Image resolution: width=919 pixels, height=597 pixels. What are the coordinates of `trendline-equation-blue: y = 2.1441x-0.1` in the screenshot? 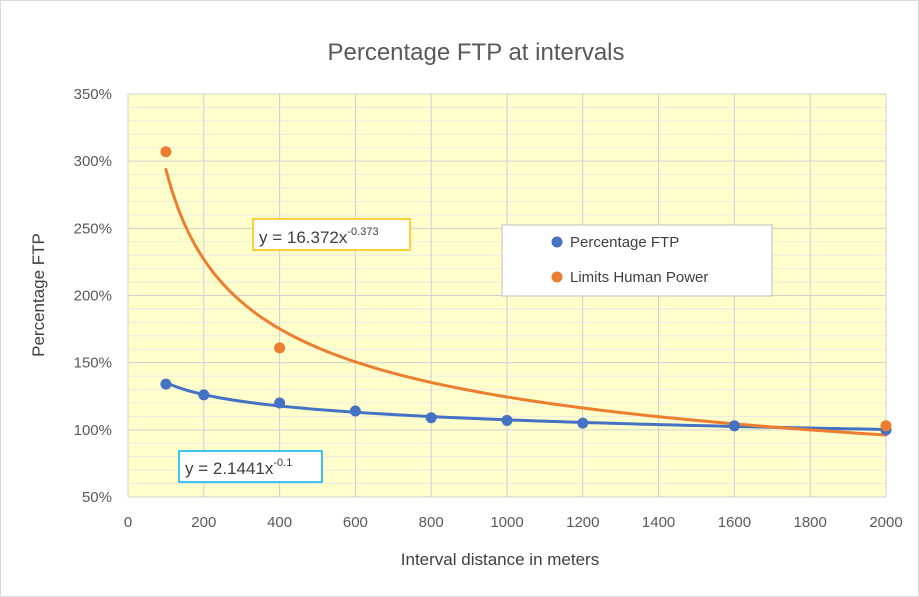 It's located at (250, 466).